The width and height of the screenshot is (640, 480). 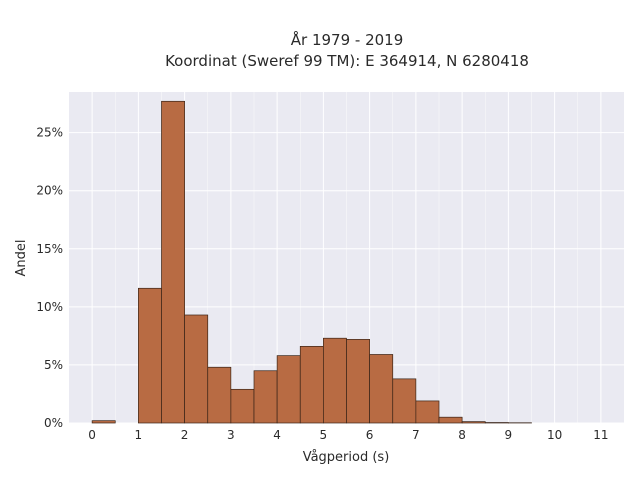 I want to click on x-axis-label: Vågperiod (s), so click(x=346, y=457).